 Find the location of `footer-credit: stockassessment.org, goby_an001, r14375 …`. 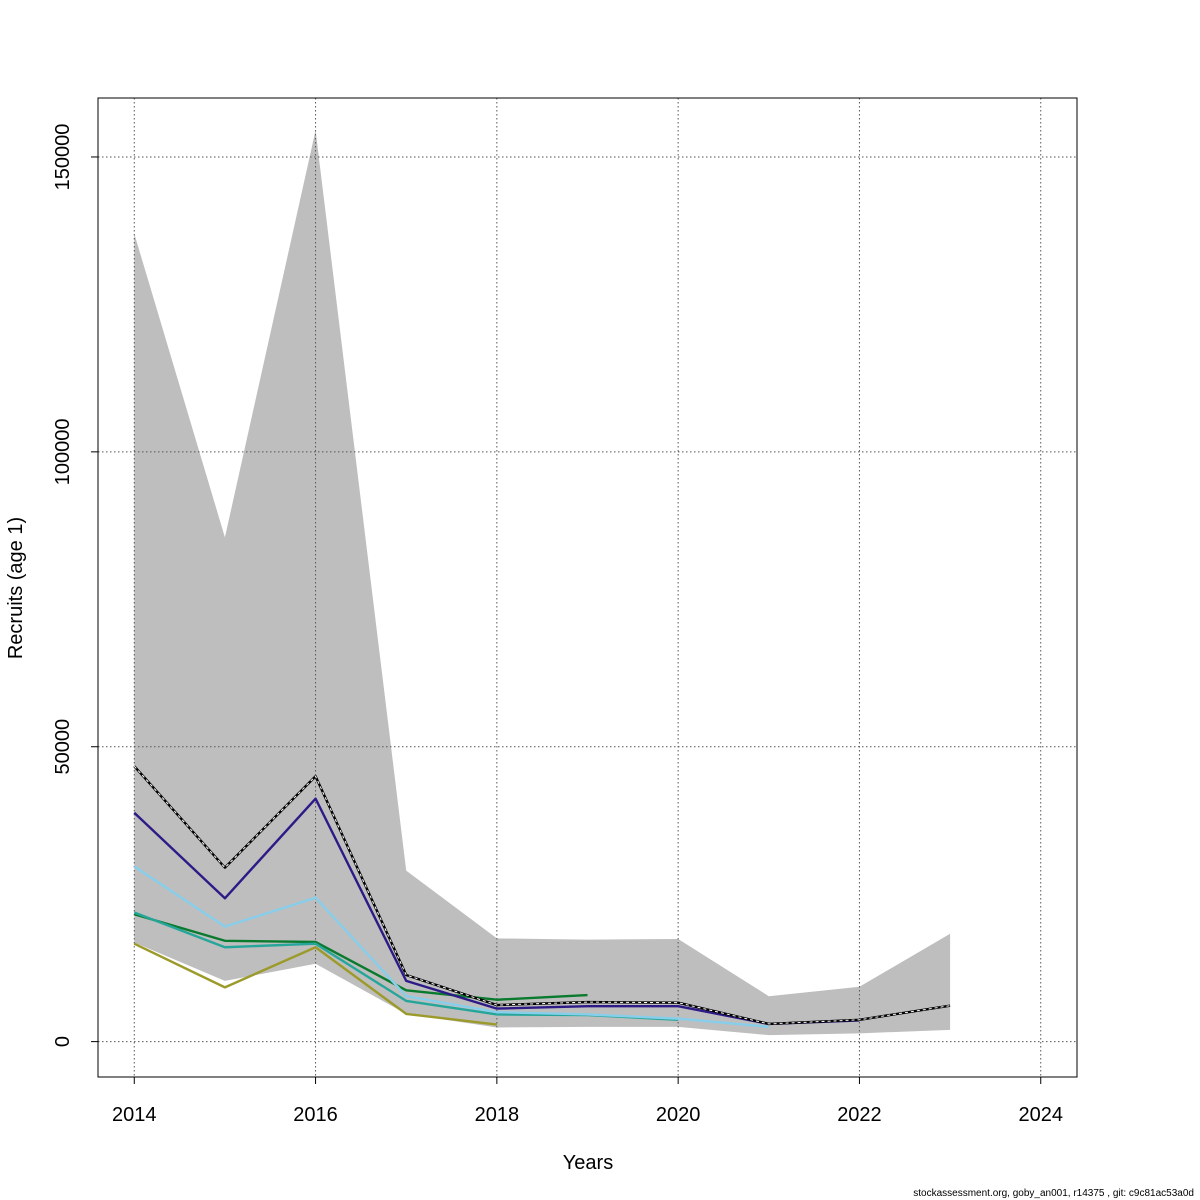

footer-credit: stockassessment.org, goby_an001, r14375 … is located at coordinates (1053, 1193).